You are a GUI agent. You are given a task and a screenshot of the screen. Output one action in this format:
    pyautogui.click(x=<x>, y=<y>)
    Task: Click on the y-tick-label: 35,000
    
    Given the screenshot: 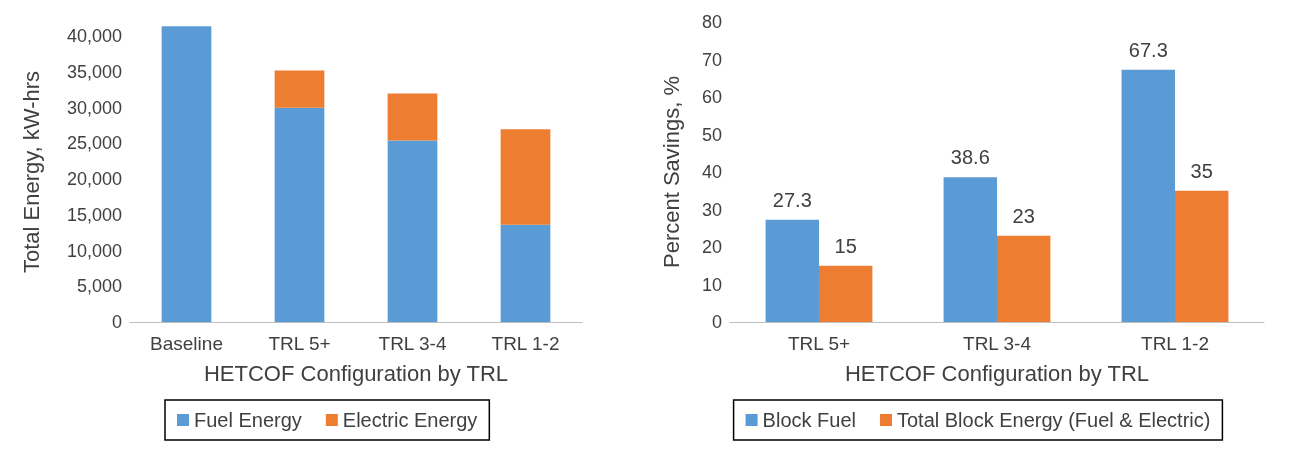 What is the action you would take?
    pyautogui.click(x=94, y=72)
    